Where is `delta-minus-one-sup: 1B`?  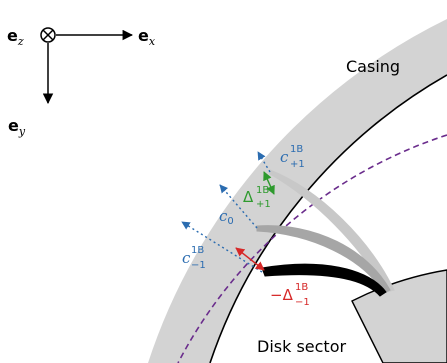
delta-minus-one-sup: 1B is located at coordinates (301, 287).